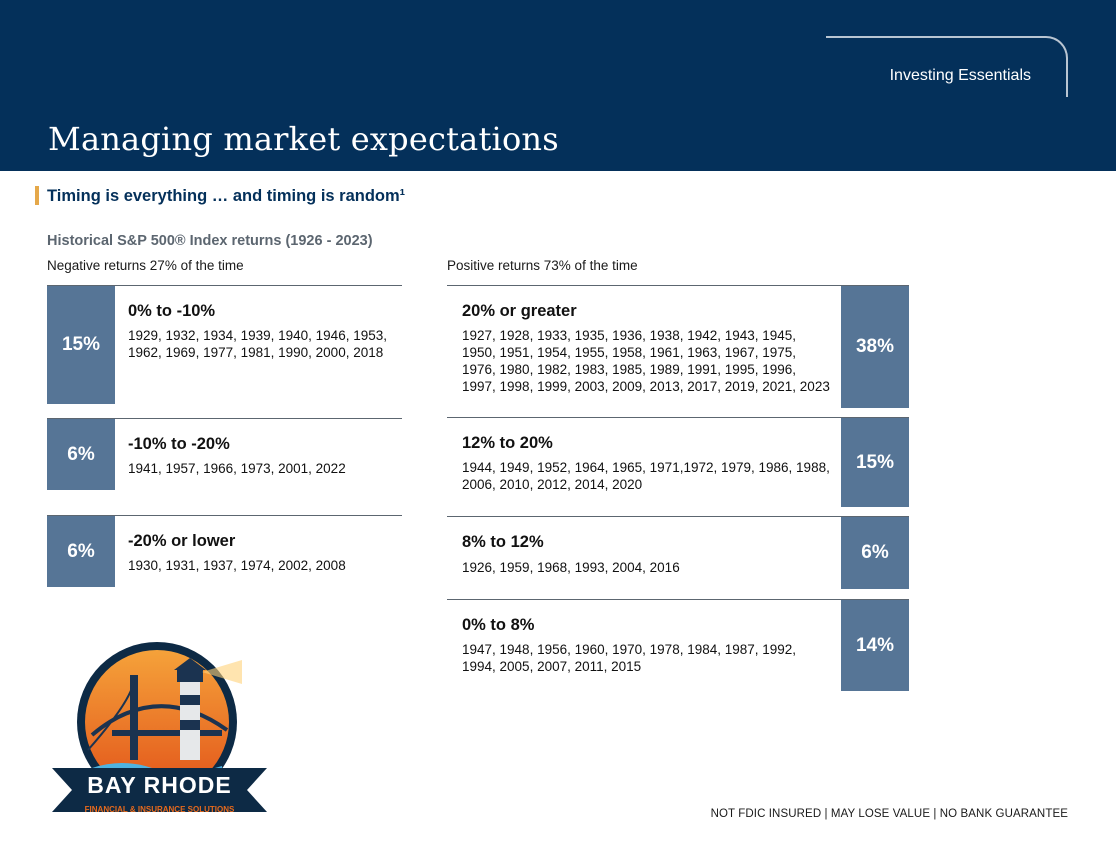 Image resolution: width=1116 pixels, height=860 pixels. I want to click on tab-outline-decoration, so click(947, 66).